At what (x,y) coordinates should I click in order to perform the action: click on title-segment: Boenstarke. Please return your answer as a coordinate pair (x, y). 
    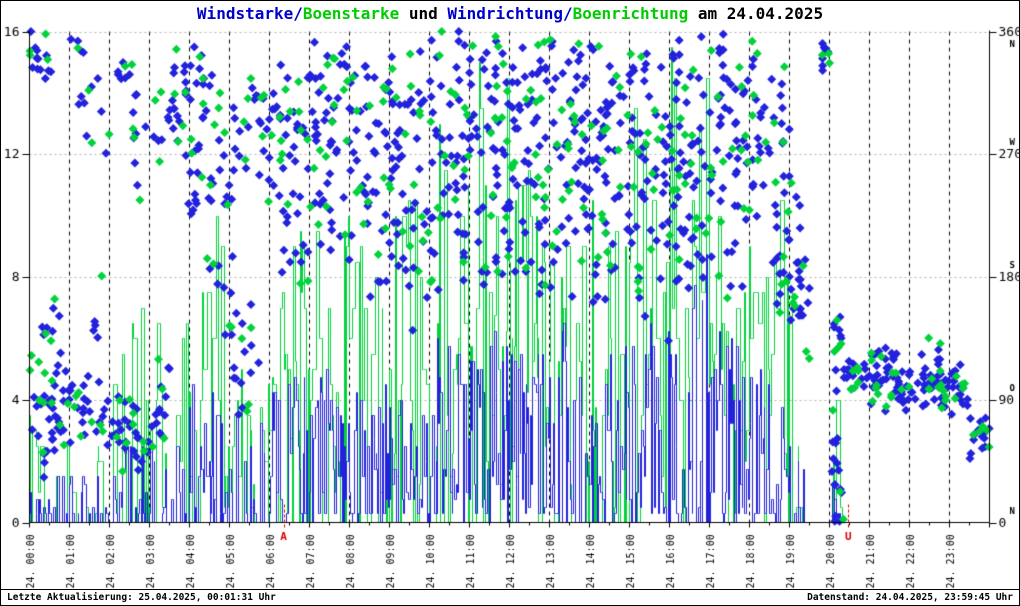
    Looking at the image, I should click on (351, 13).